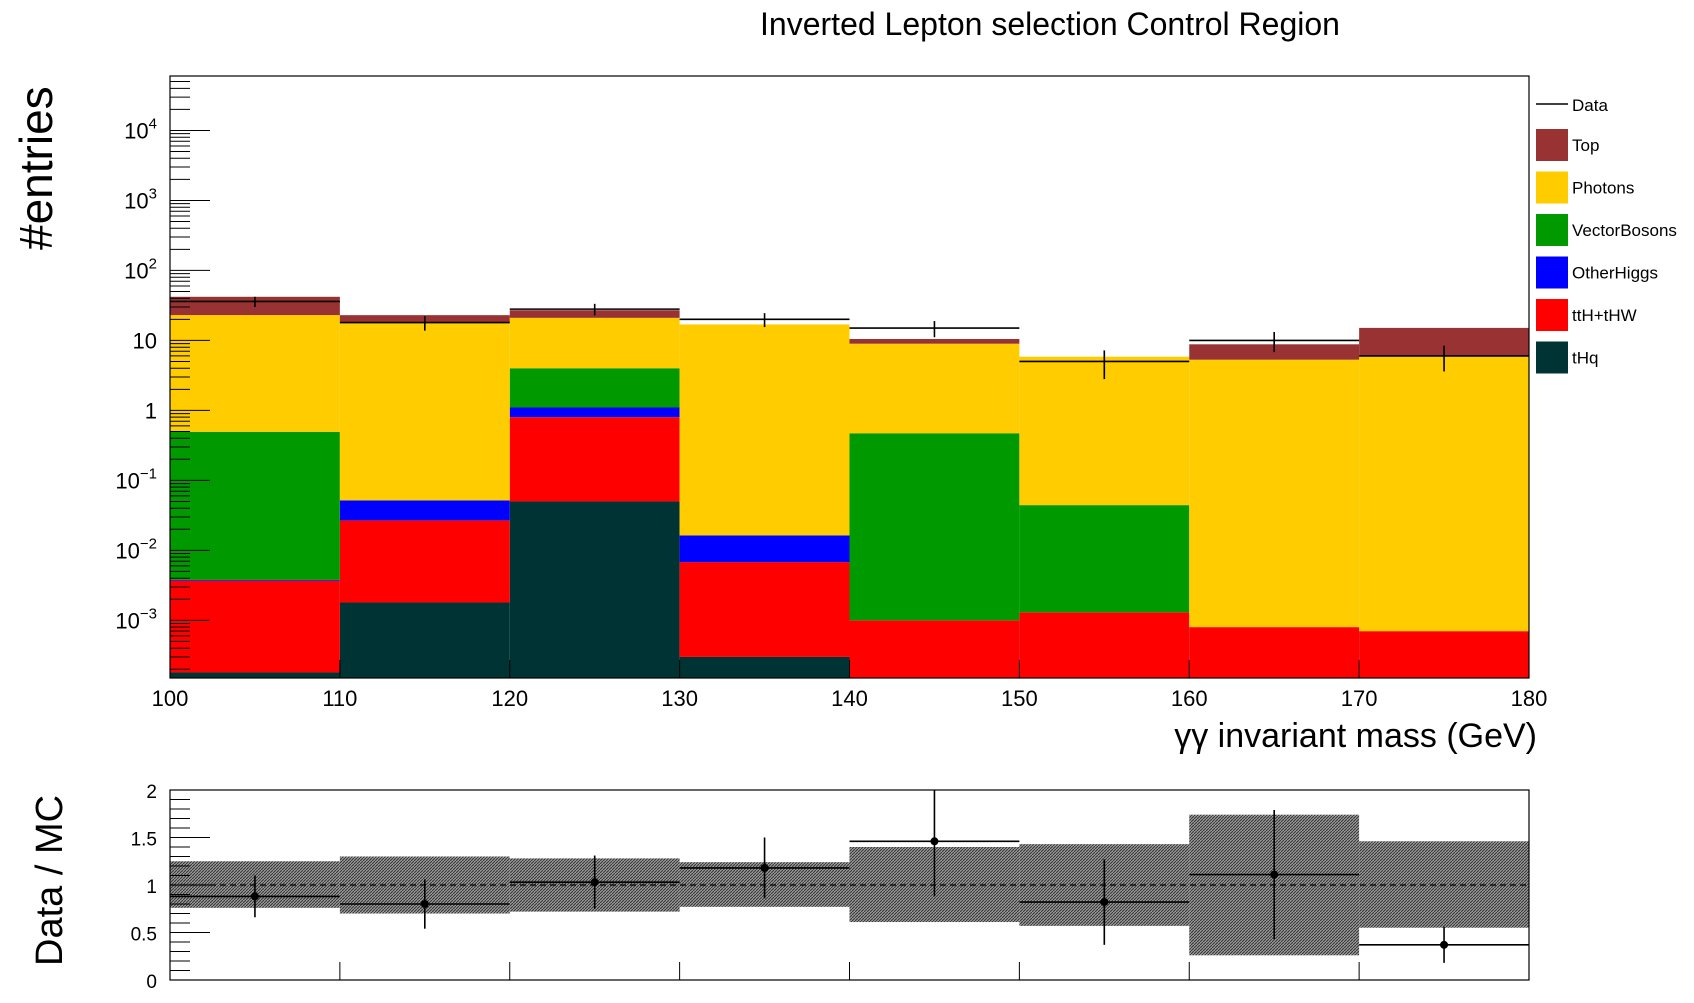  I want to click on x-tick-label: 160, so click(1189, 698).